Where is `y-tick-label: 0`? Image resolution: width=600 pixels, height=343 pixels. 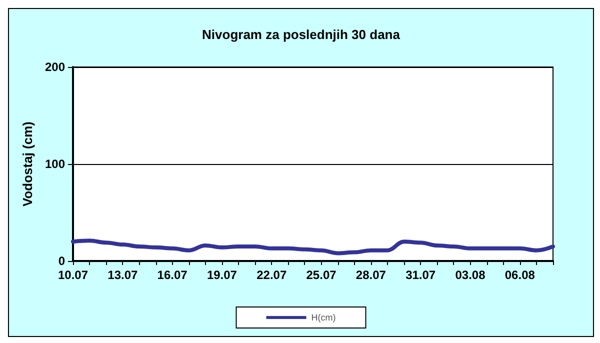 y-tick-label: 0 is located at coordinates (62, 261).